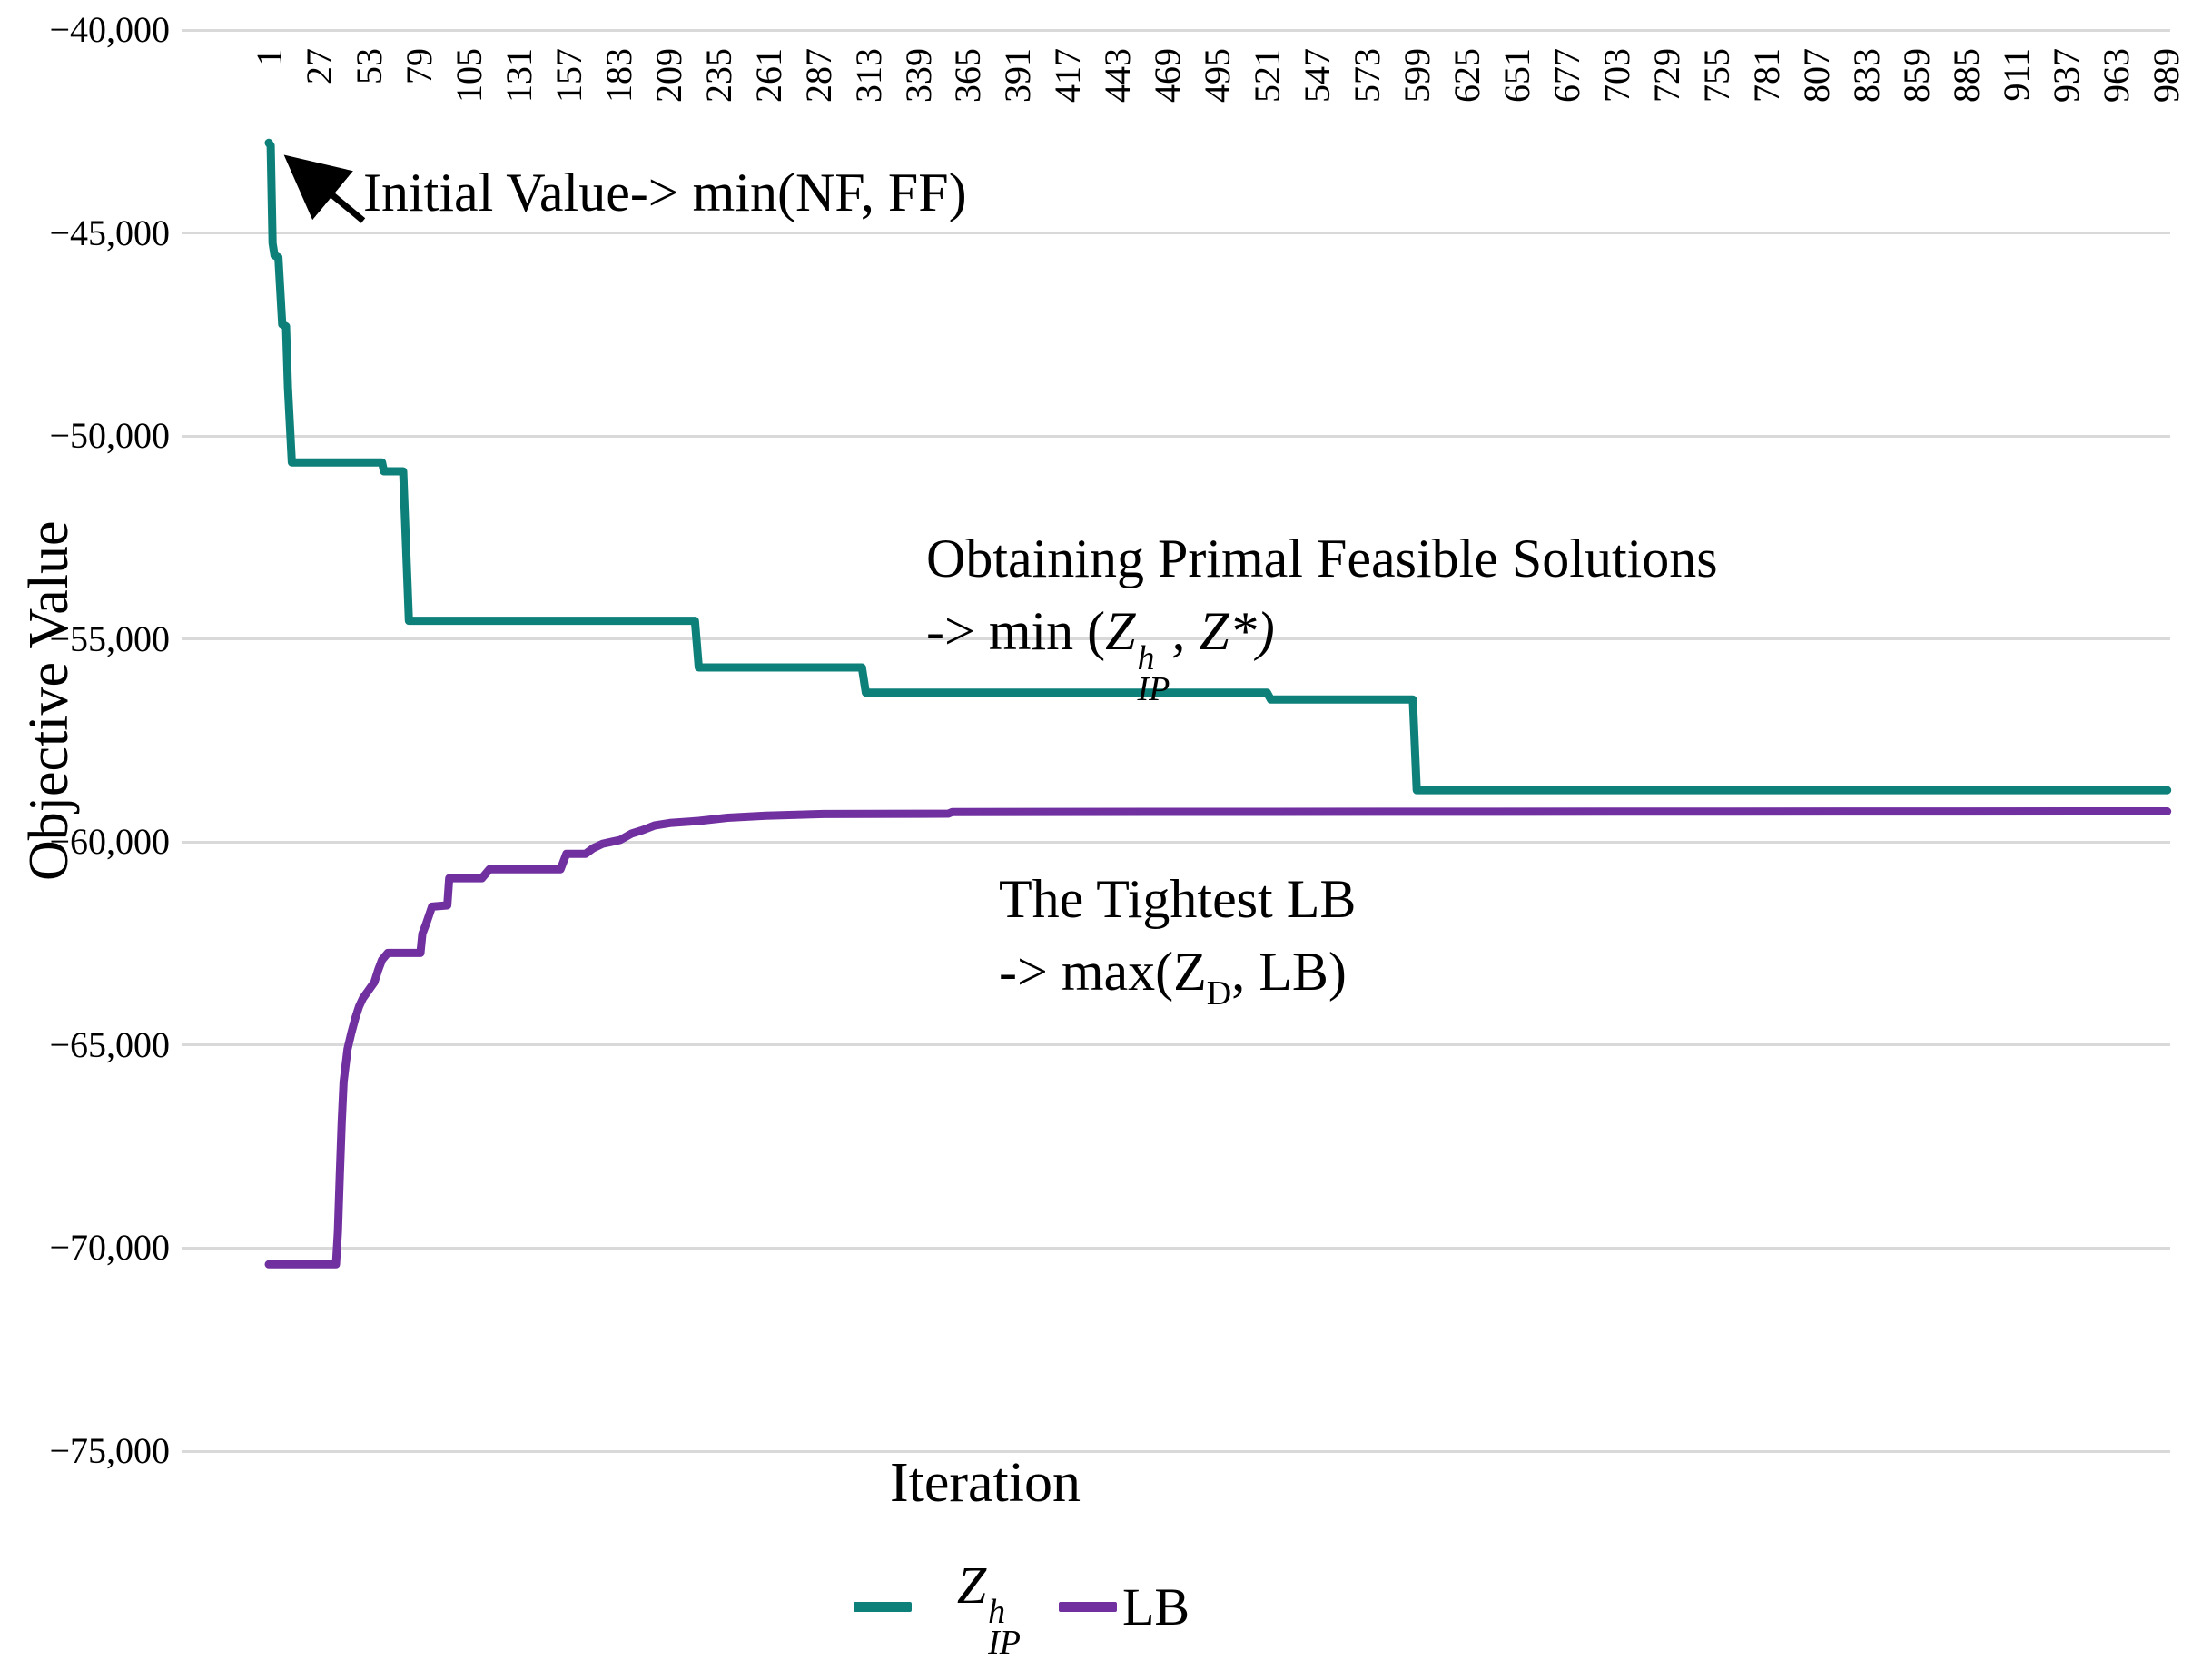 The image size is (2212, 1660). What do you see at coordinates (110, 1451) in the screenshot?
I see `y-tick-label: −75,000` at bounding box center [110, 1451].